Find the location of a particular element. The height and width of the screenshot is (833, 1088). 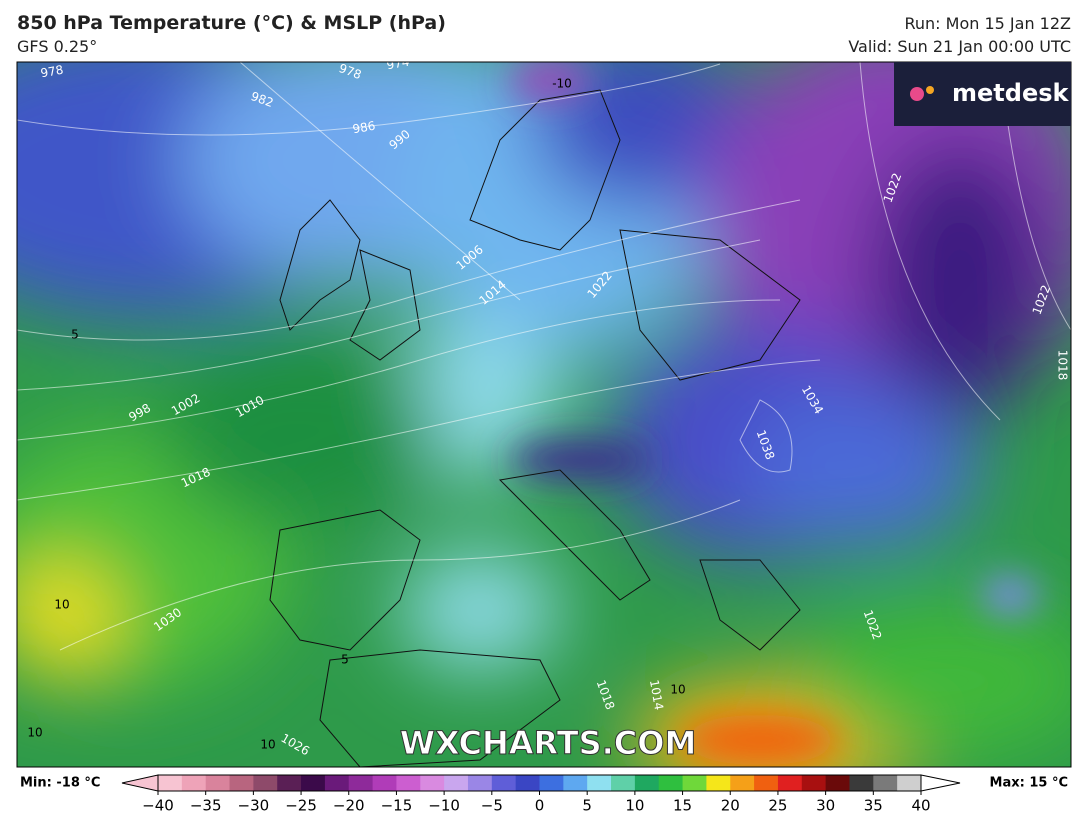

isobar-label: 978 is located at coordinates (51, 72).